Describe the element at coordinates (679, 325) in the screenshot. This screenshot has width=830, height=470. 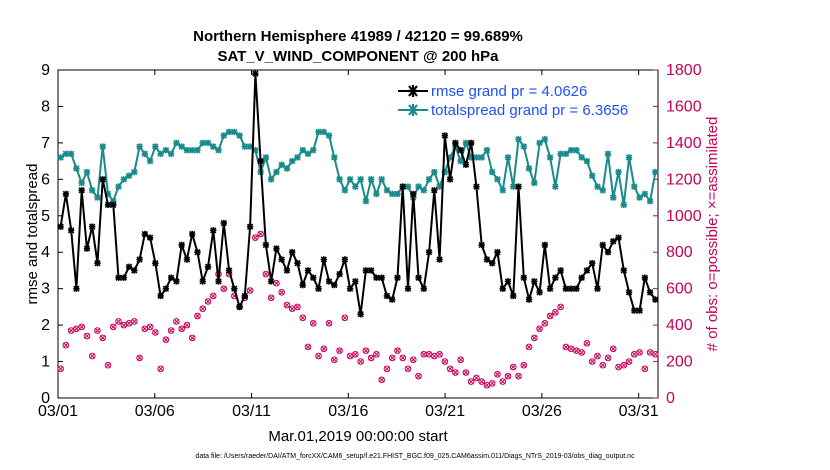
I see `y-right-tick-label: 400` at that location.